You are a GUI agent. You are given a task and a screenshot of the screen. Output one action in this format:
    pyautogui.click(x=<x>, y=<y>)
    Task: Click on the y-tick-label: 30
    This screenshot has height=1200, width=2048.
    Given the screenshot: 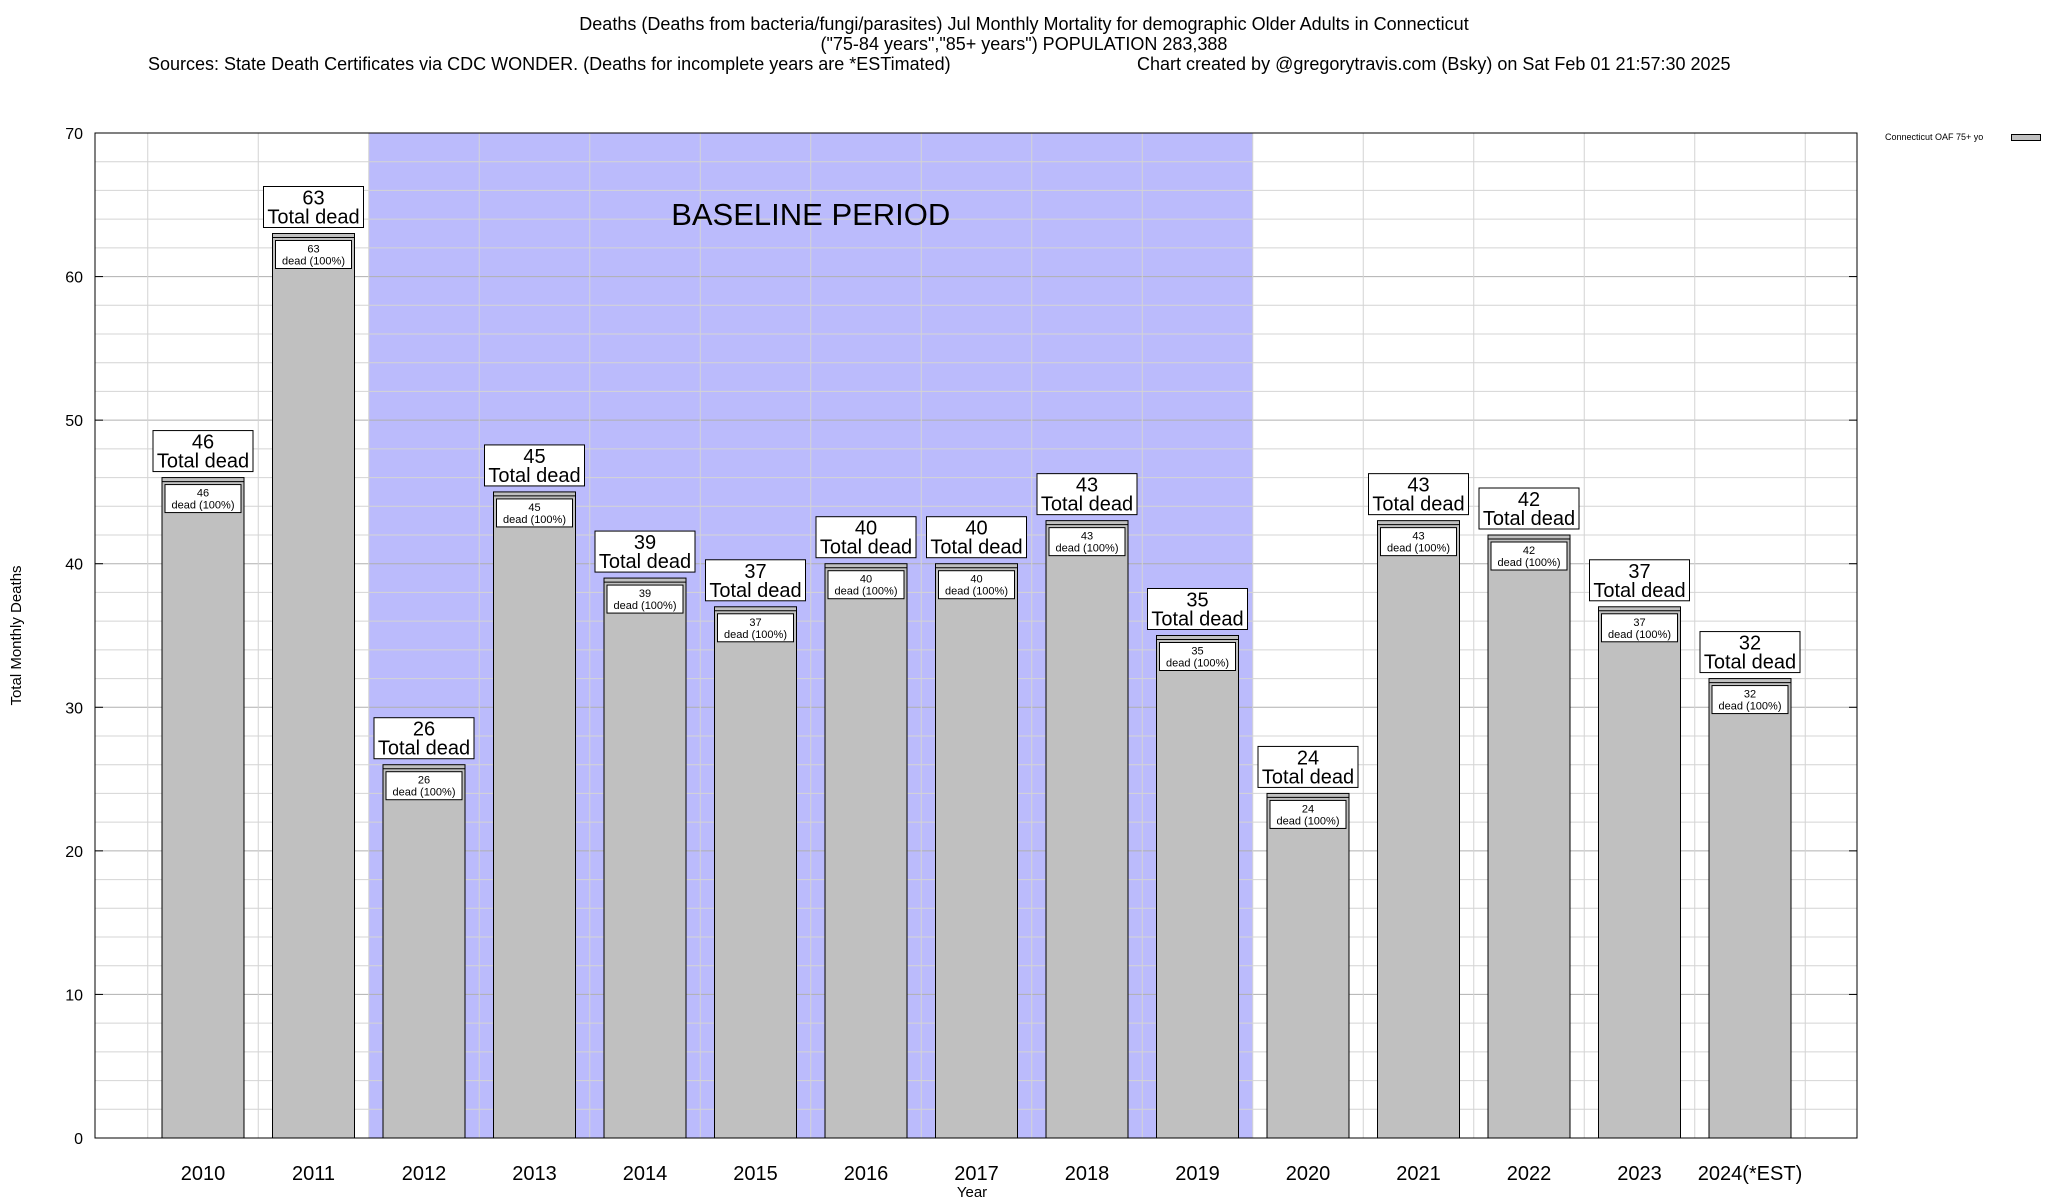 What is the action you would take?
    pyautogui.click(x=74, y=708)
    